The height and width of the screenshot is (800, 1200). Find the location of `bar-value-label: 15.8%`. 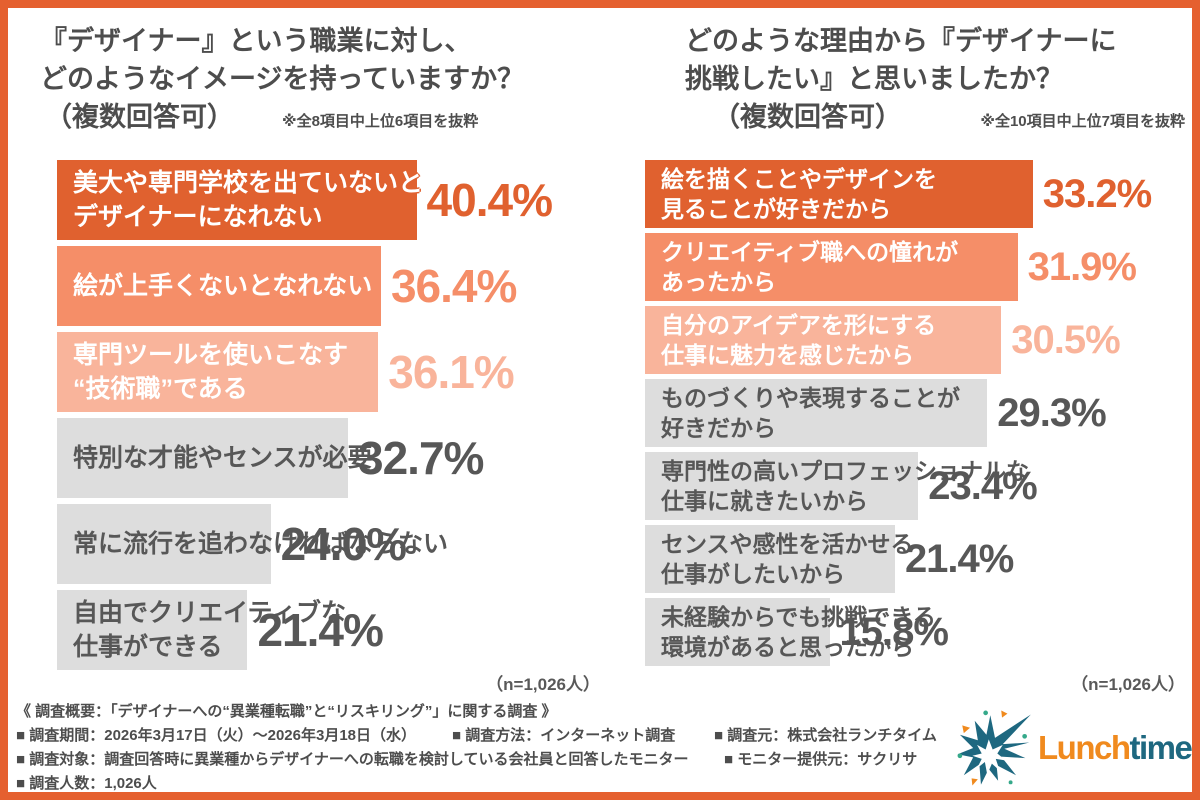

bar-value-label: 15.8% is located at coordinates (894, 631).